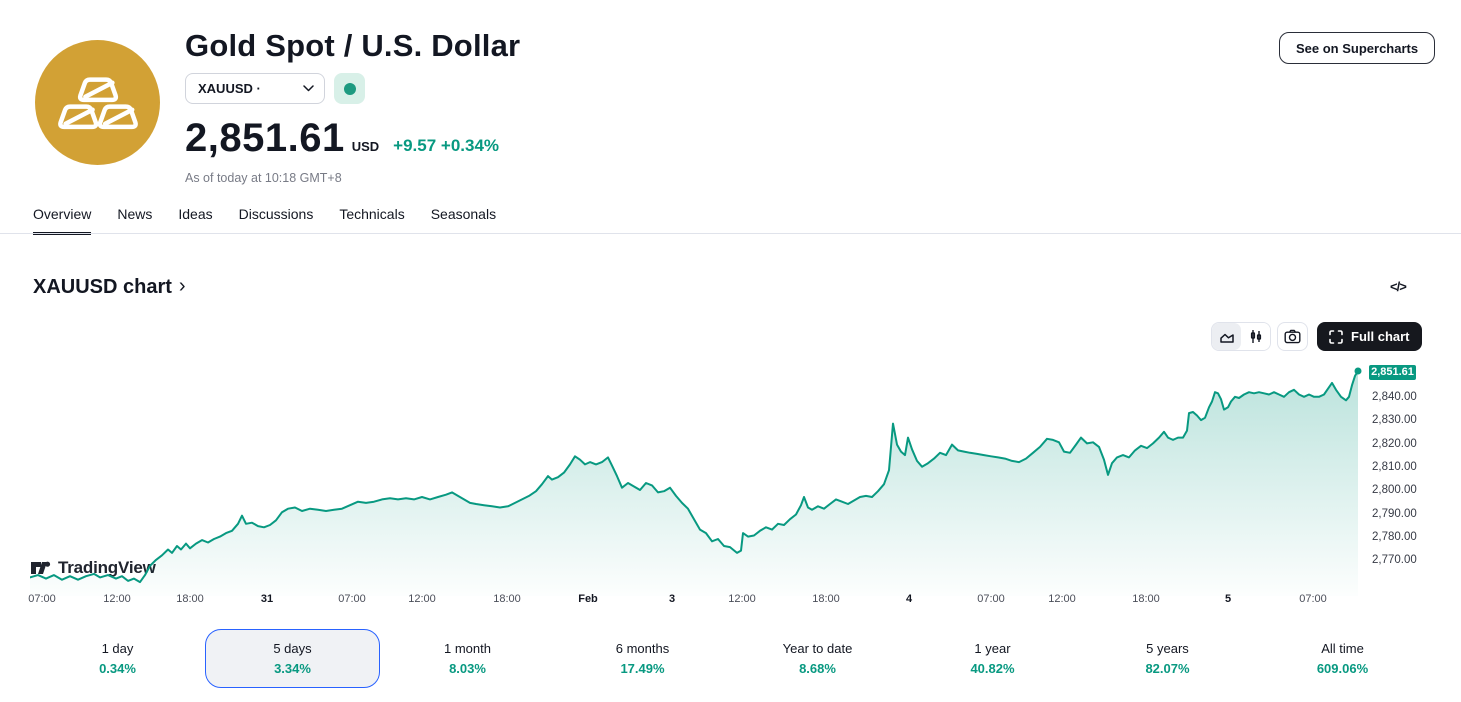 This screenshot has width=1461, height=702. Describe the element at coordinates (992, 658) in the screenshot. I see `range-button-1-year: 1 year 40.82%` at that location.